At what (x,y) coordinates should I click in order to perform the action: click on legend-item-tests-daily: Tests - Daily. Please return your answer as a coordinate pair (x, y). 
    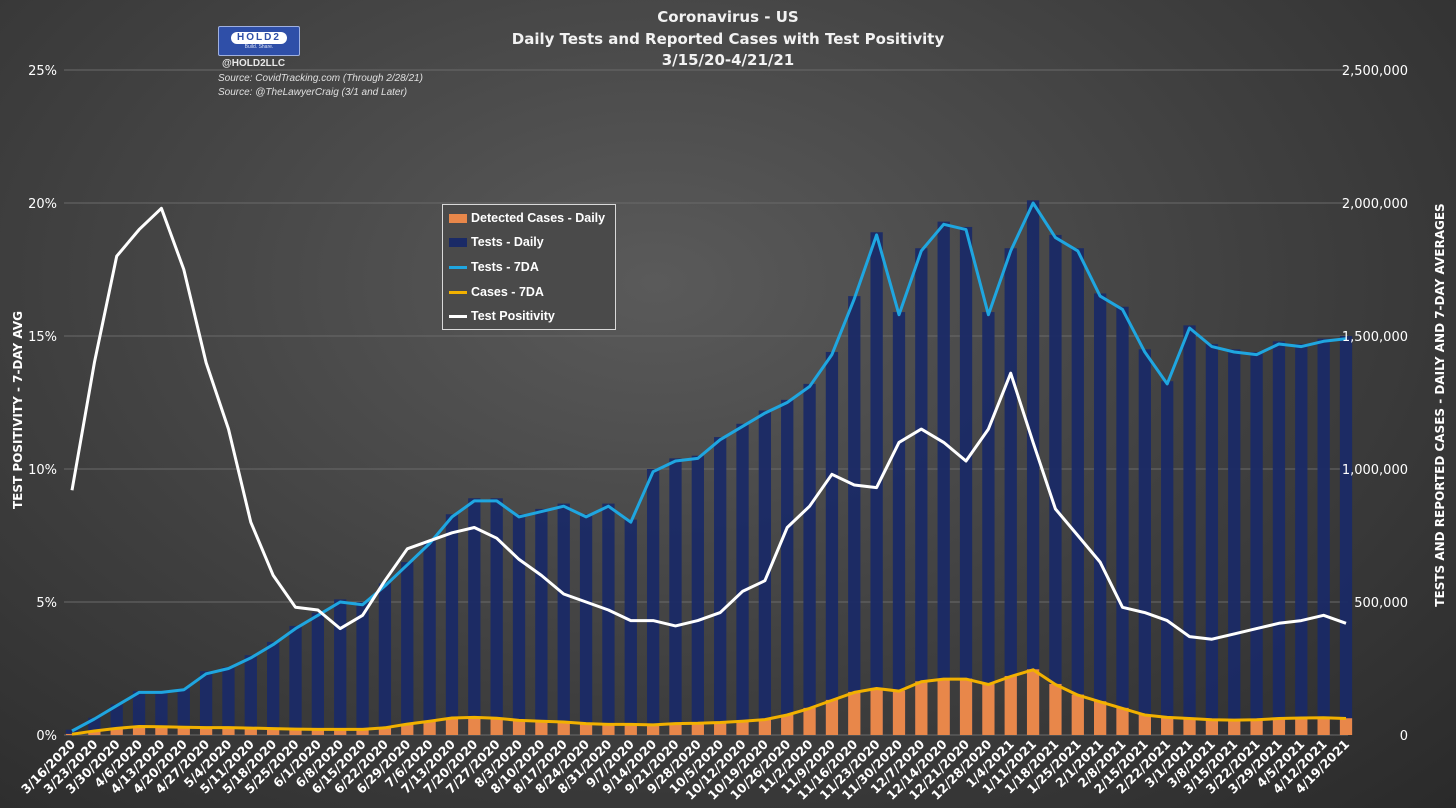
    Looking at the image, I should click on (496, 242).